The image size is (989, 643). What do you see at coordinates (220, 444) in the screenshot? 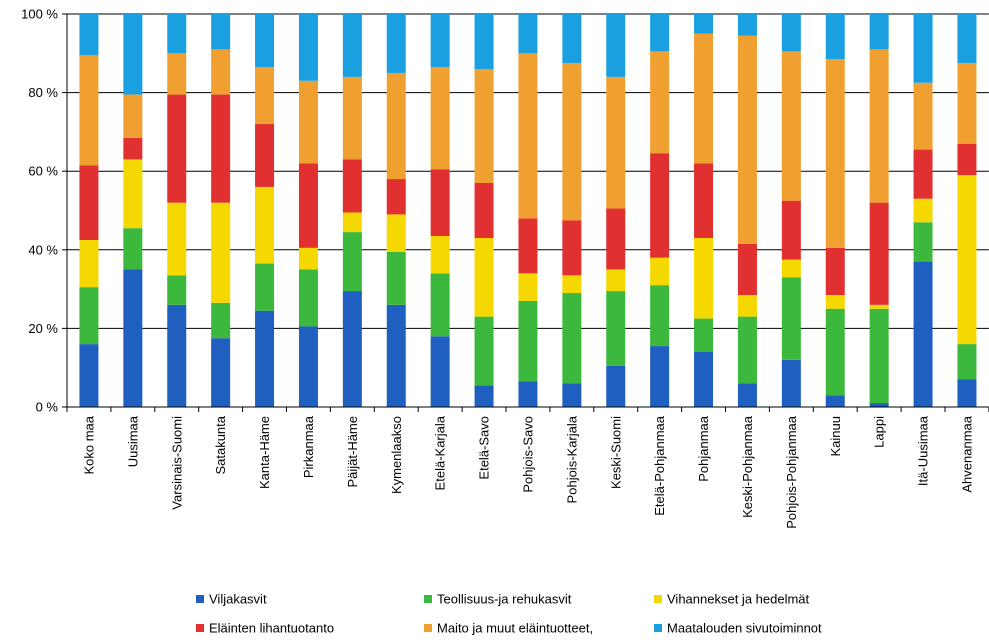
I see `x-category-label: Satakunta` at bounding box center [220, 444].